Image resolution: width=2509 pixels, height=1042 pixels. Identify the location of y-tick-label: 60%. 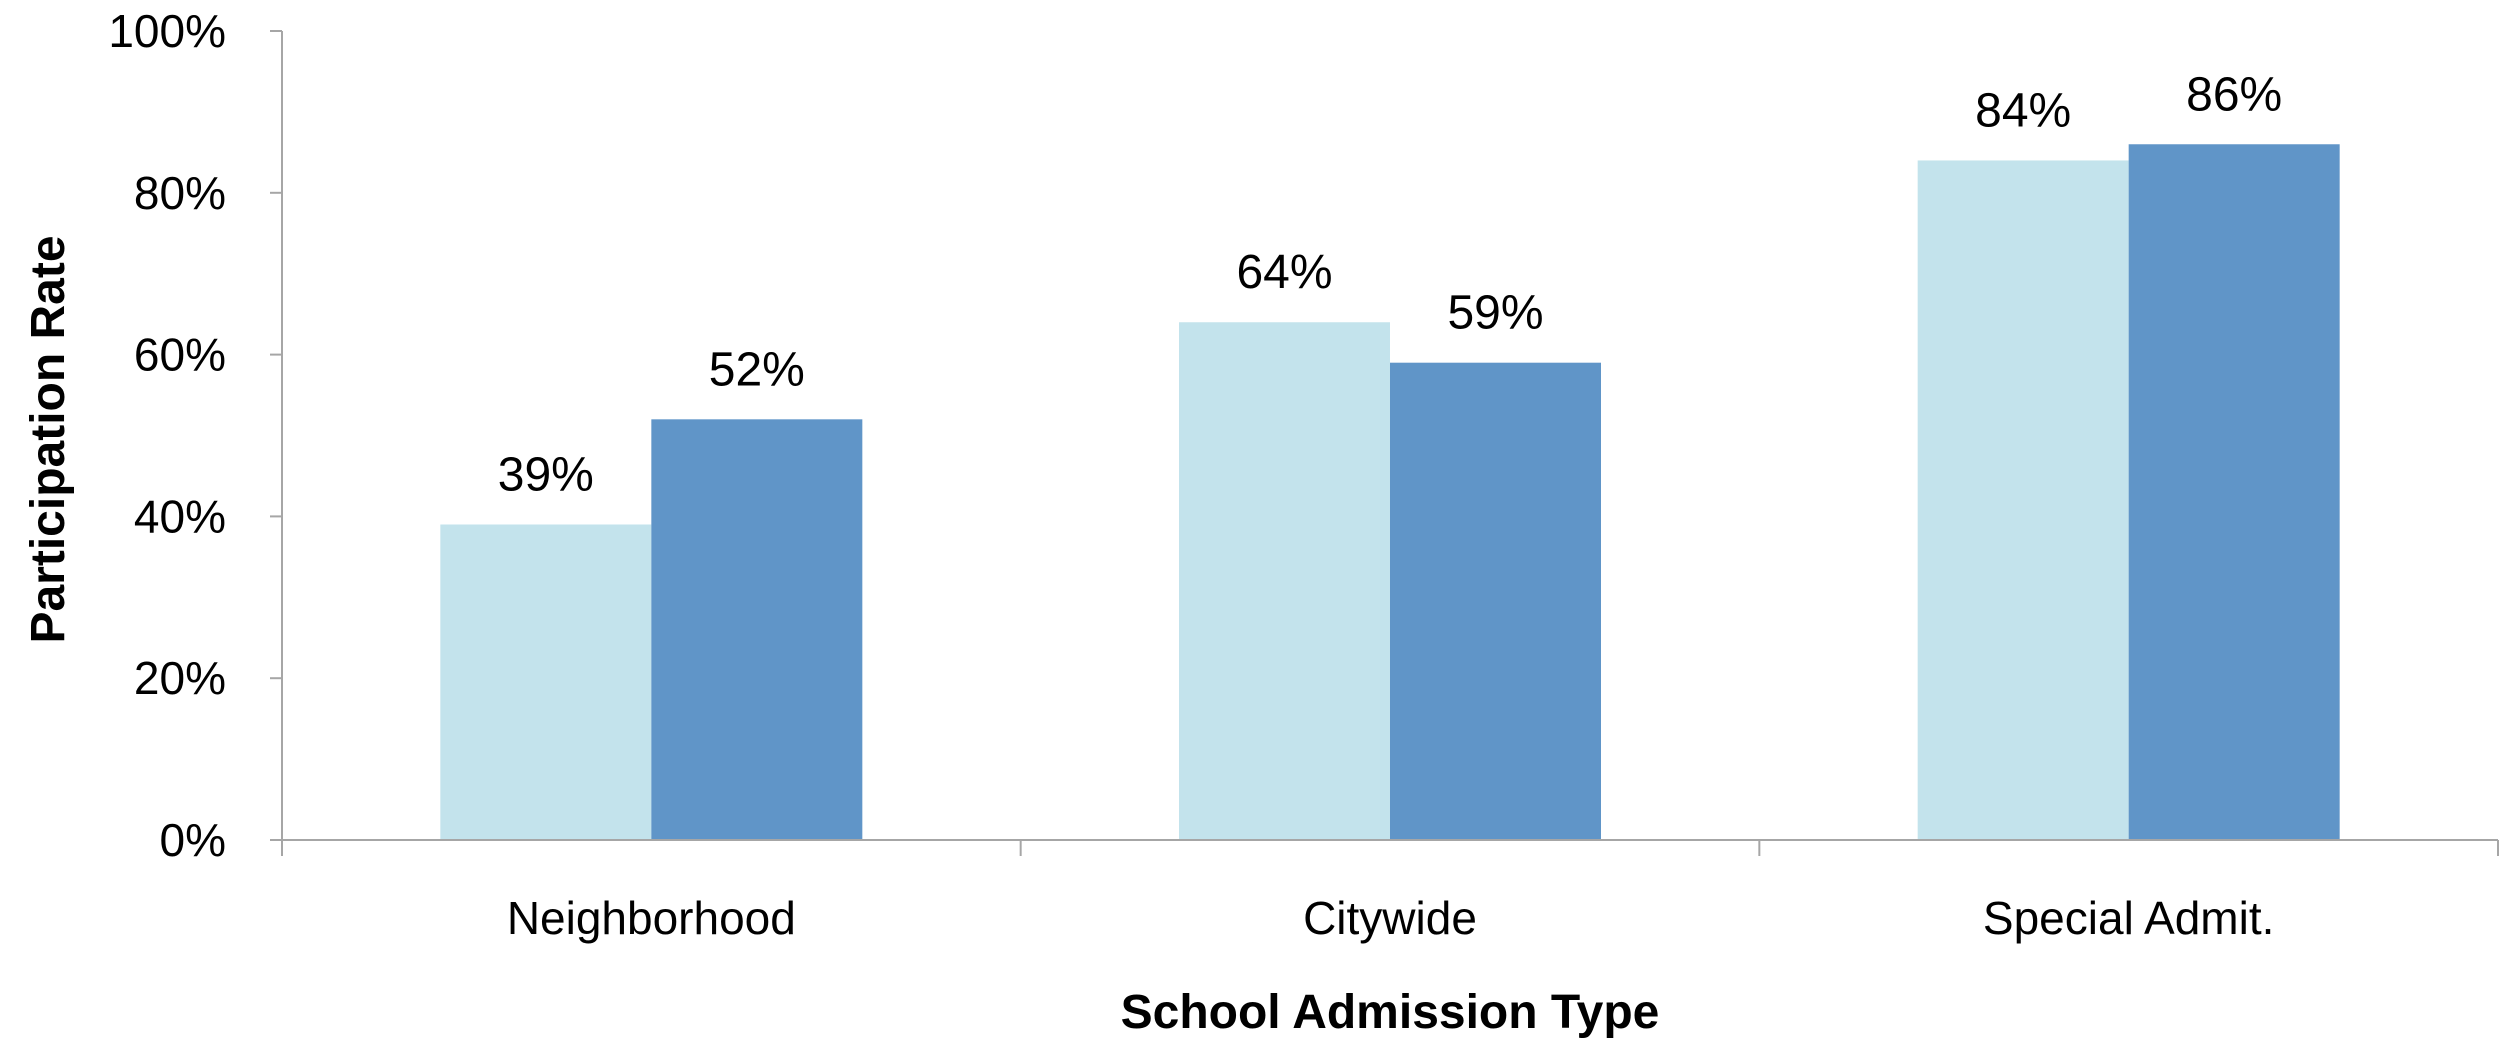
(180, 355).